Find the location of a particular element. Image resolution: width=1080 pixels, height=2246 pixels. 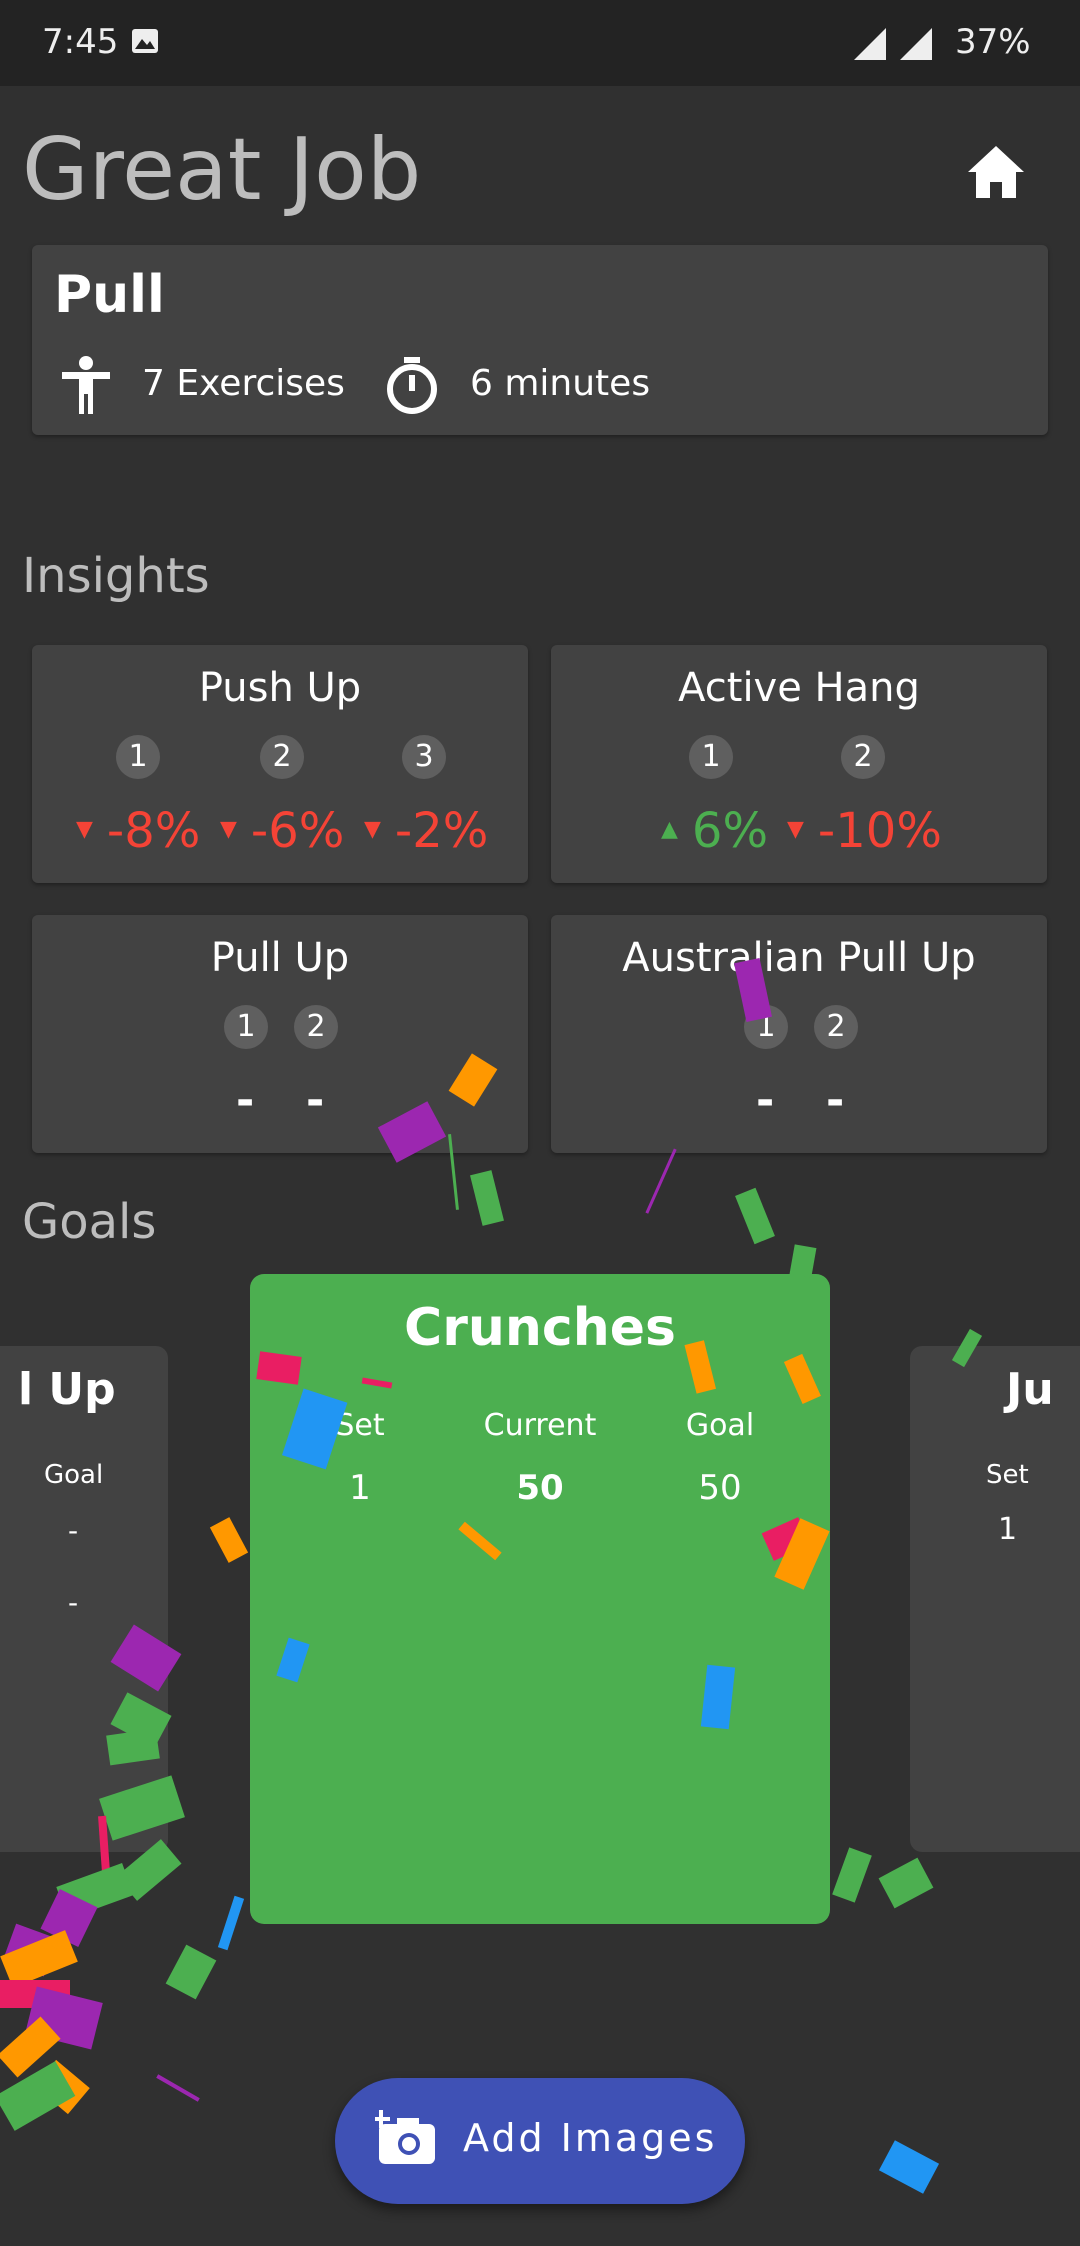

goal-column-header: Set is located at coordinates (1007, 1475).